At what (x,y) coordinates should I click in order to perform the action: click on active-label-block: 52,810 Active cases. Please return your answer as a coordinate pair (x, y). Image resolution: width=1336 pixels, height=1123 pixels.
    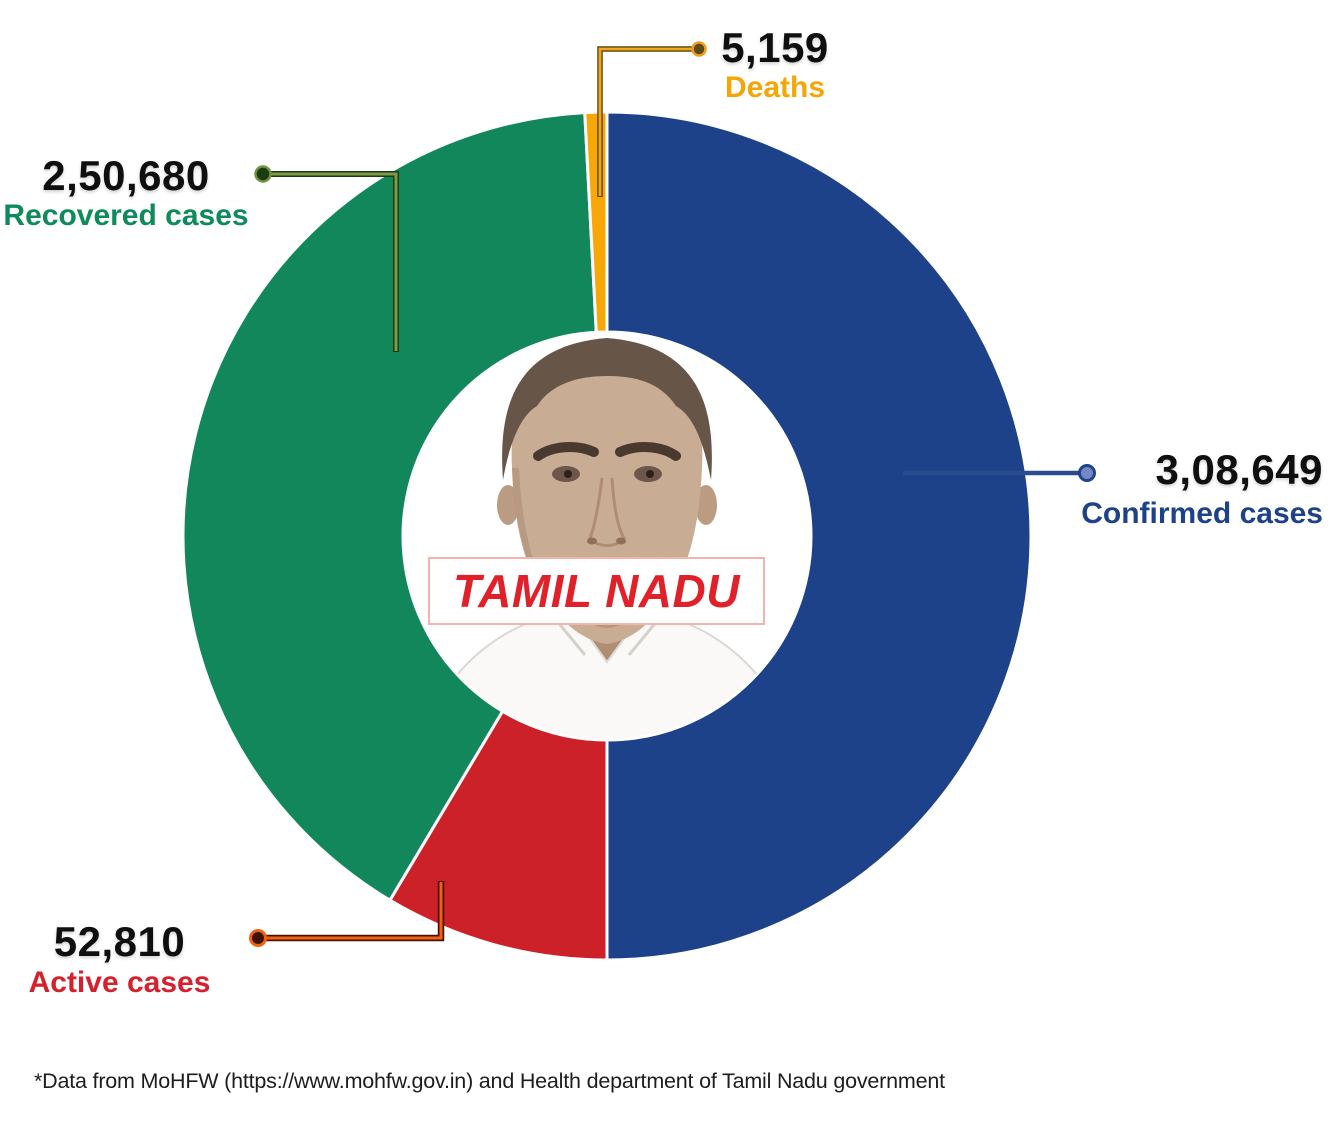
    Looking at the image, I should click on (119, 958).